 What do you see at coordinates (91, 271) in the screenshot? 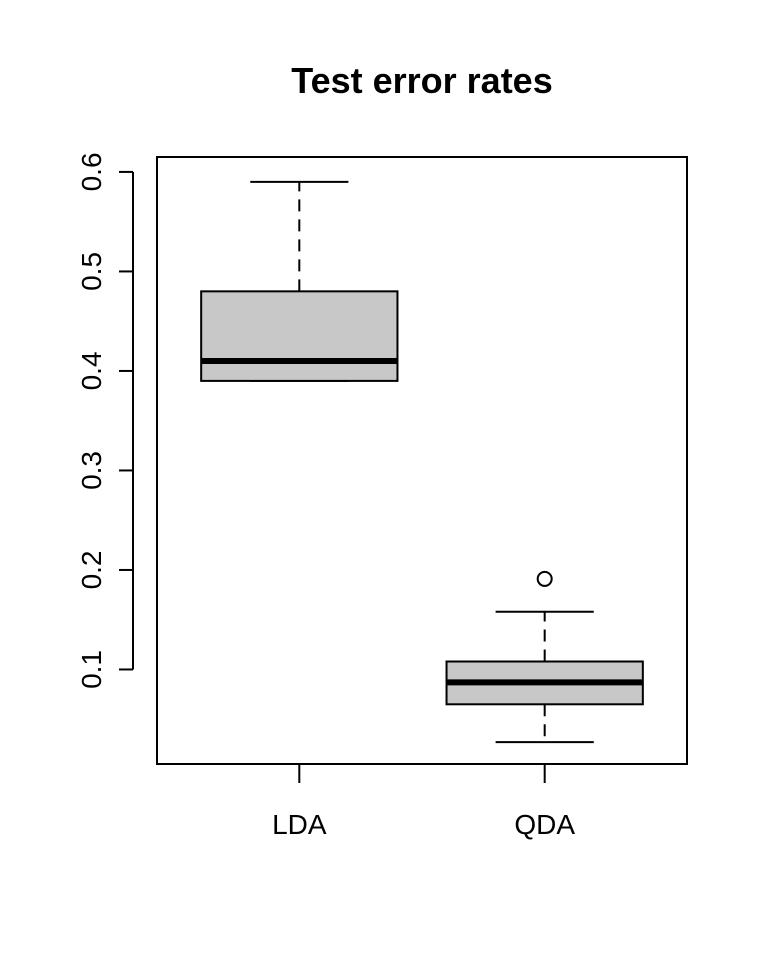
I see `y-tick-label: 0.5` at bounding box center [91, 271].